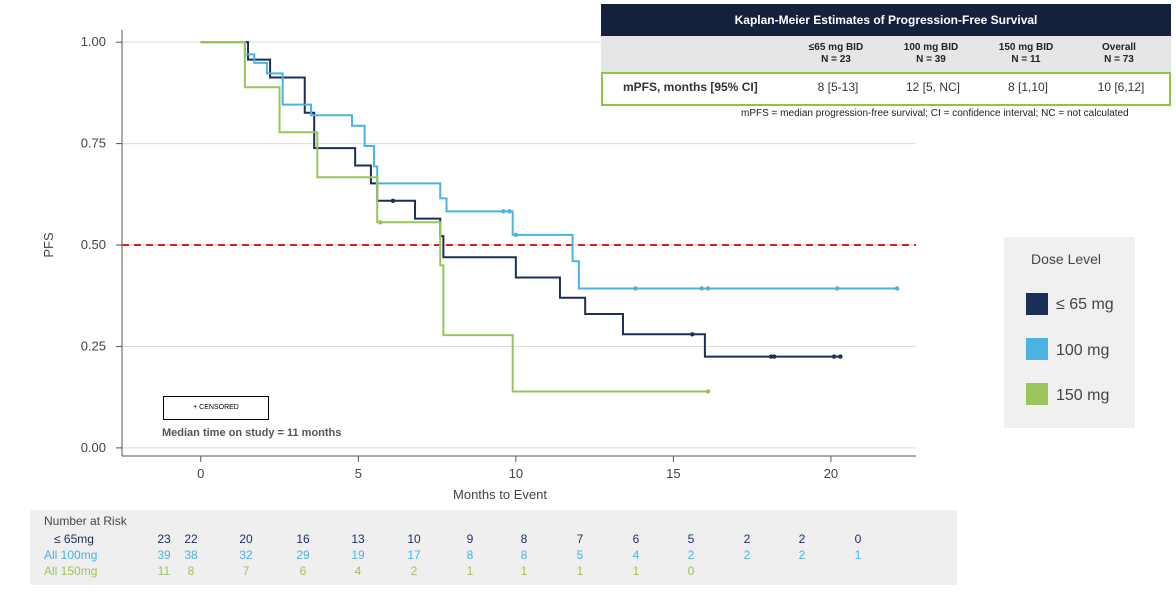 The width and height of the screenshot is (1176, 605). What do you see at coordinates (93, 244) in the screenshot?
I see `y-tick-label: 0.50` at bounding box center [93, 244].